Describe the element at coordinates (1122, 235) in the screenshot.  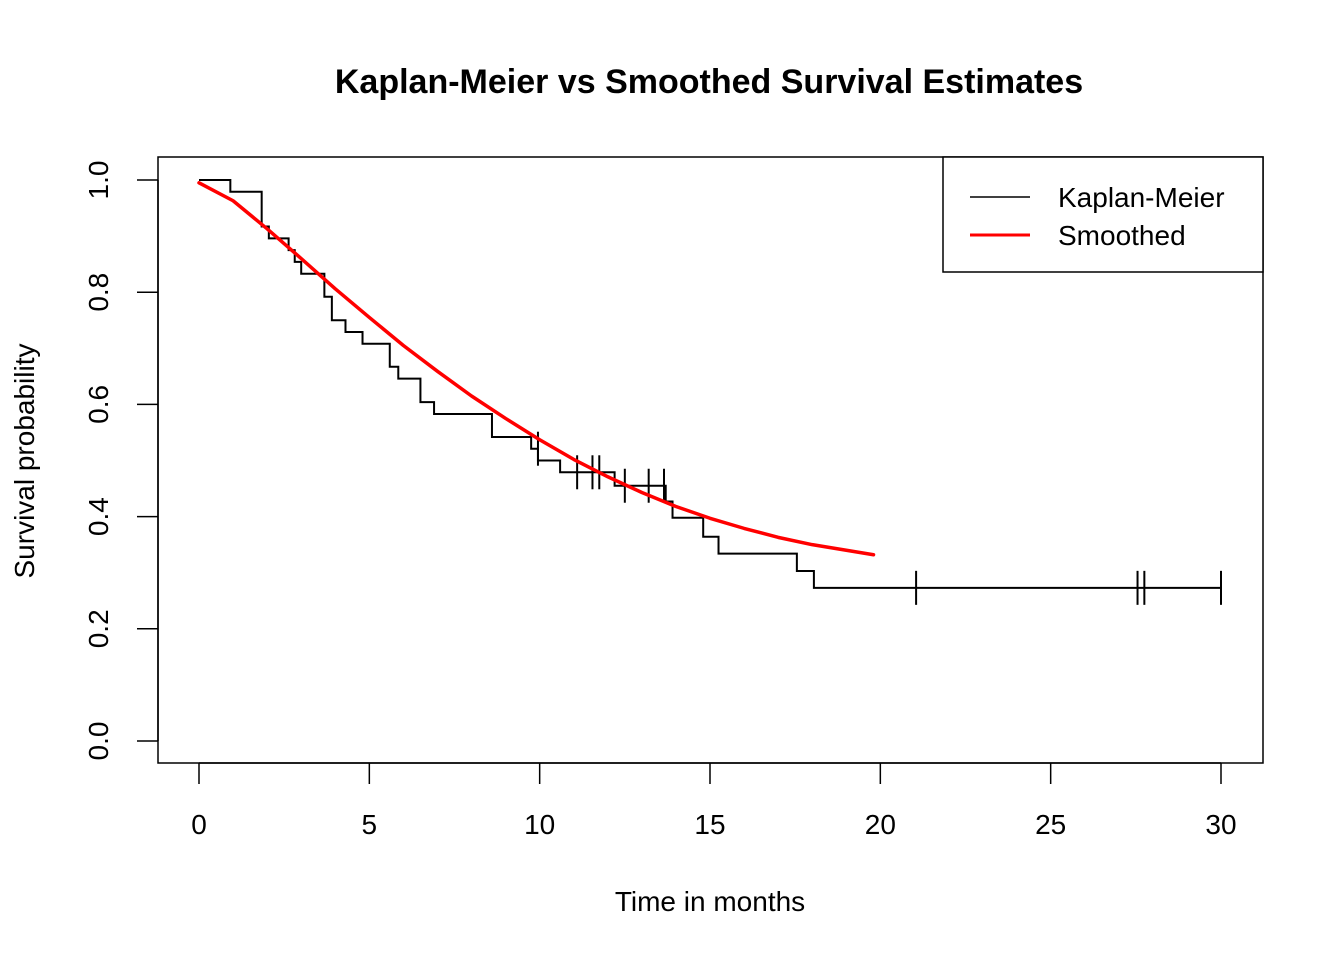
I see `legend-smoothed-label: Smoothed` at that location.